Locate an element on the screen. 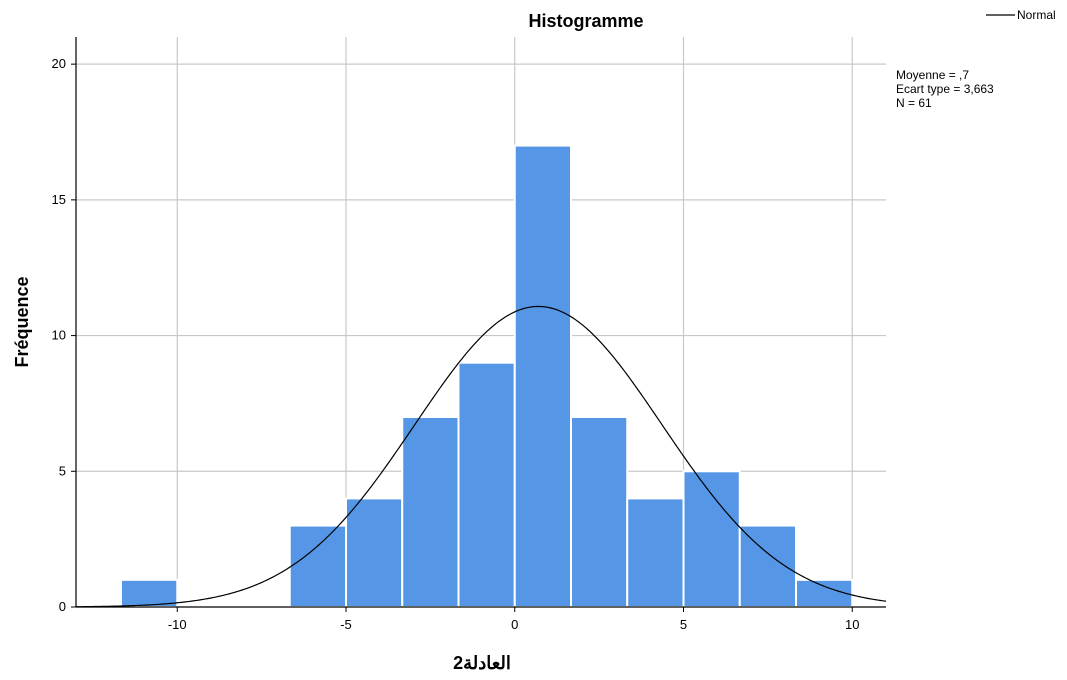 This screenshot has height=680, width=1067. stats-sd: Ecart type = 3,663 is located at coordinates (945, 89).